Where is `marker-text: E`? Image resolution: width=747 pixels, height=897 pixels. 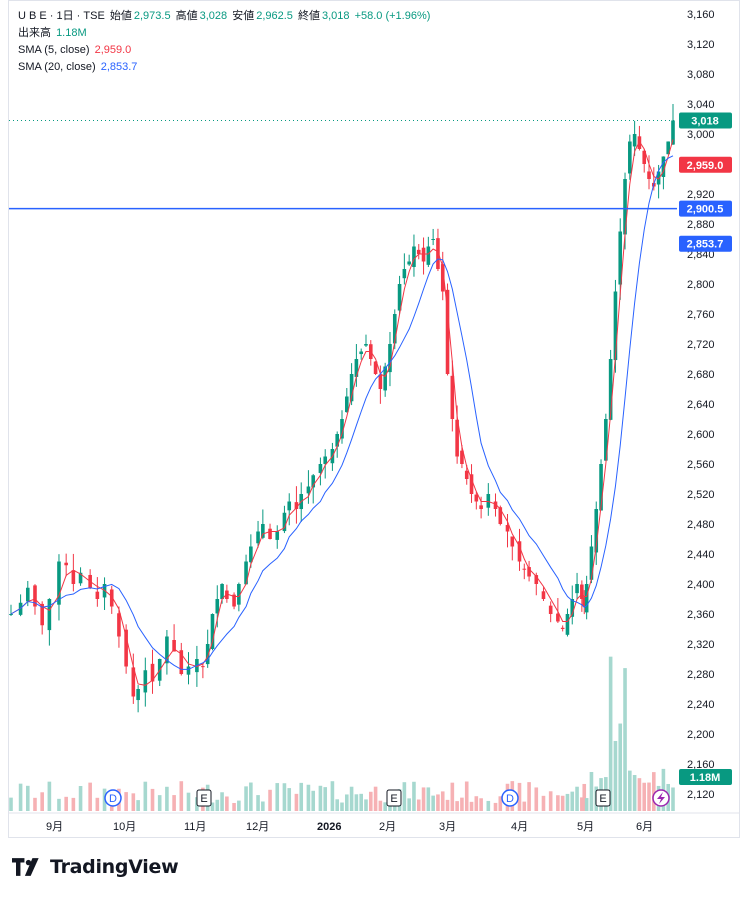
marker-text: E is located at coordinates (602, 799).